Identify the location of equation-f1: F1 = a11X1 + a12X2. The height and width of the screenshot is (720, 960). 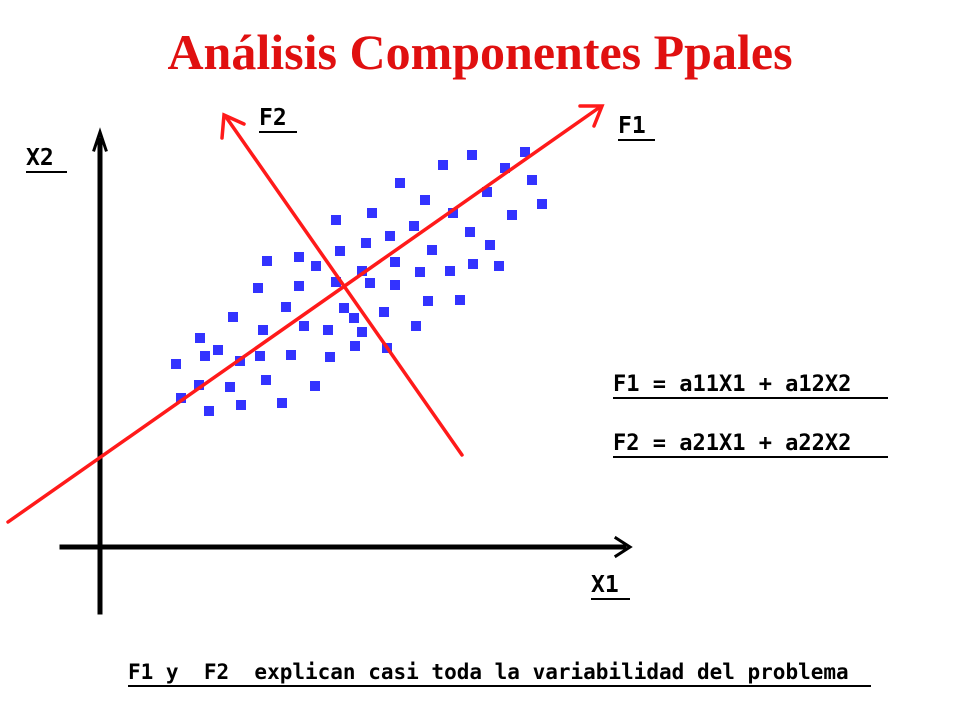
(732, 384).